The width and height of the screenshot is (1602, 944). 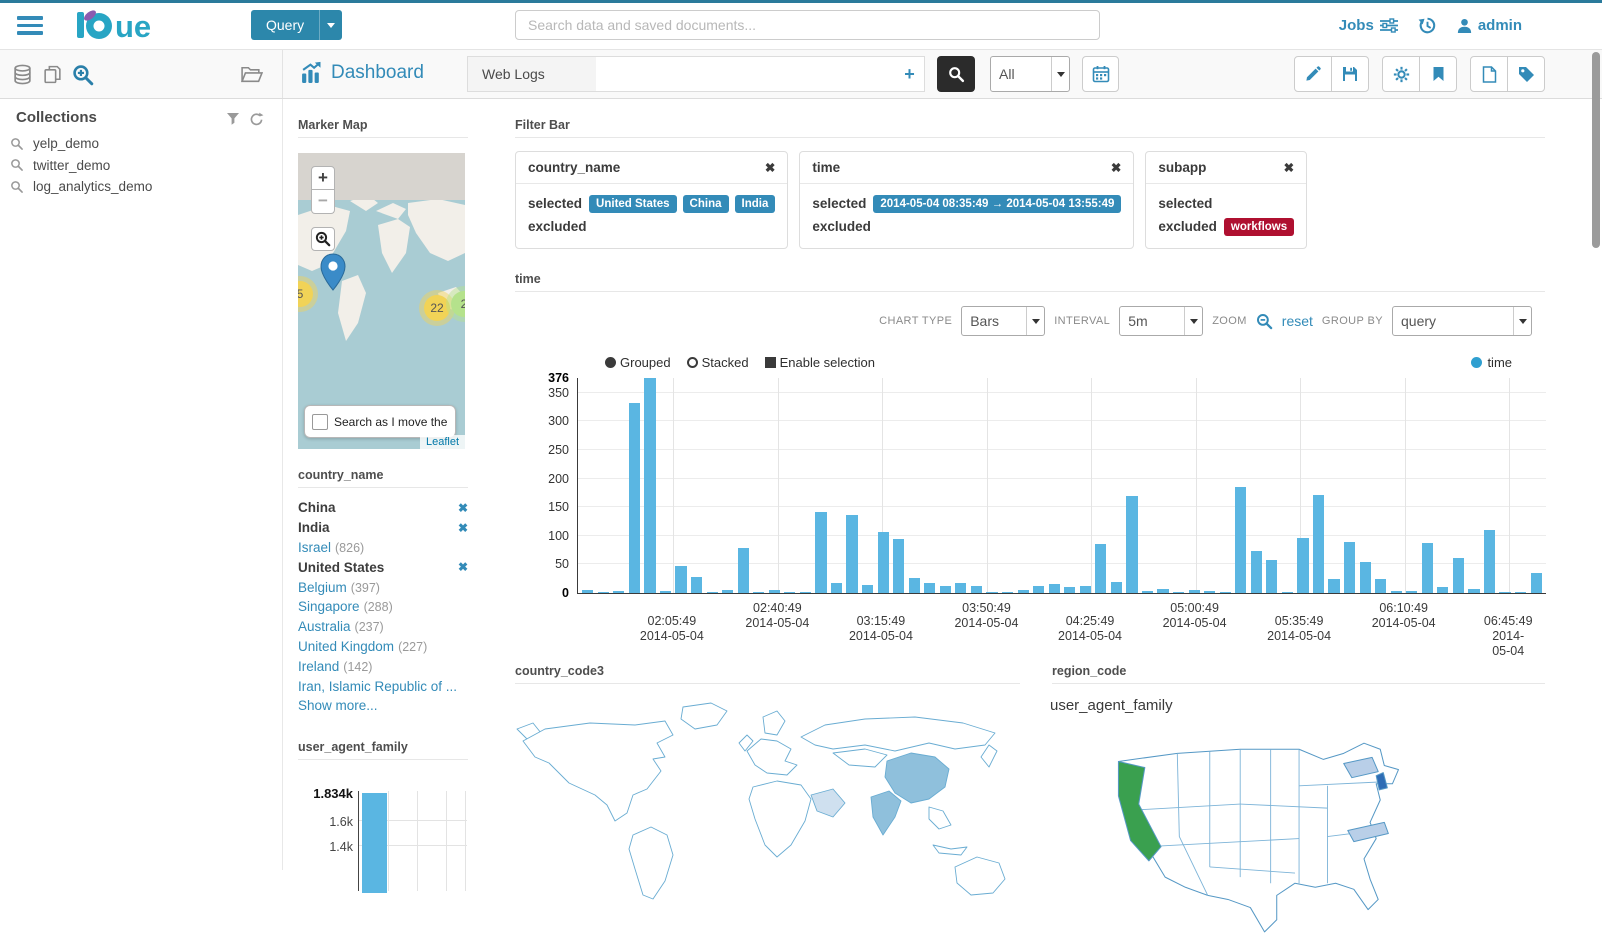 I want to click on map-search-toggle: Search as I move the map, so click(x=380, y=421).